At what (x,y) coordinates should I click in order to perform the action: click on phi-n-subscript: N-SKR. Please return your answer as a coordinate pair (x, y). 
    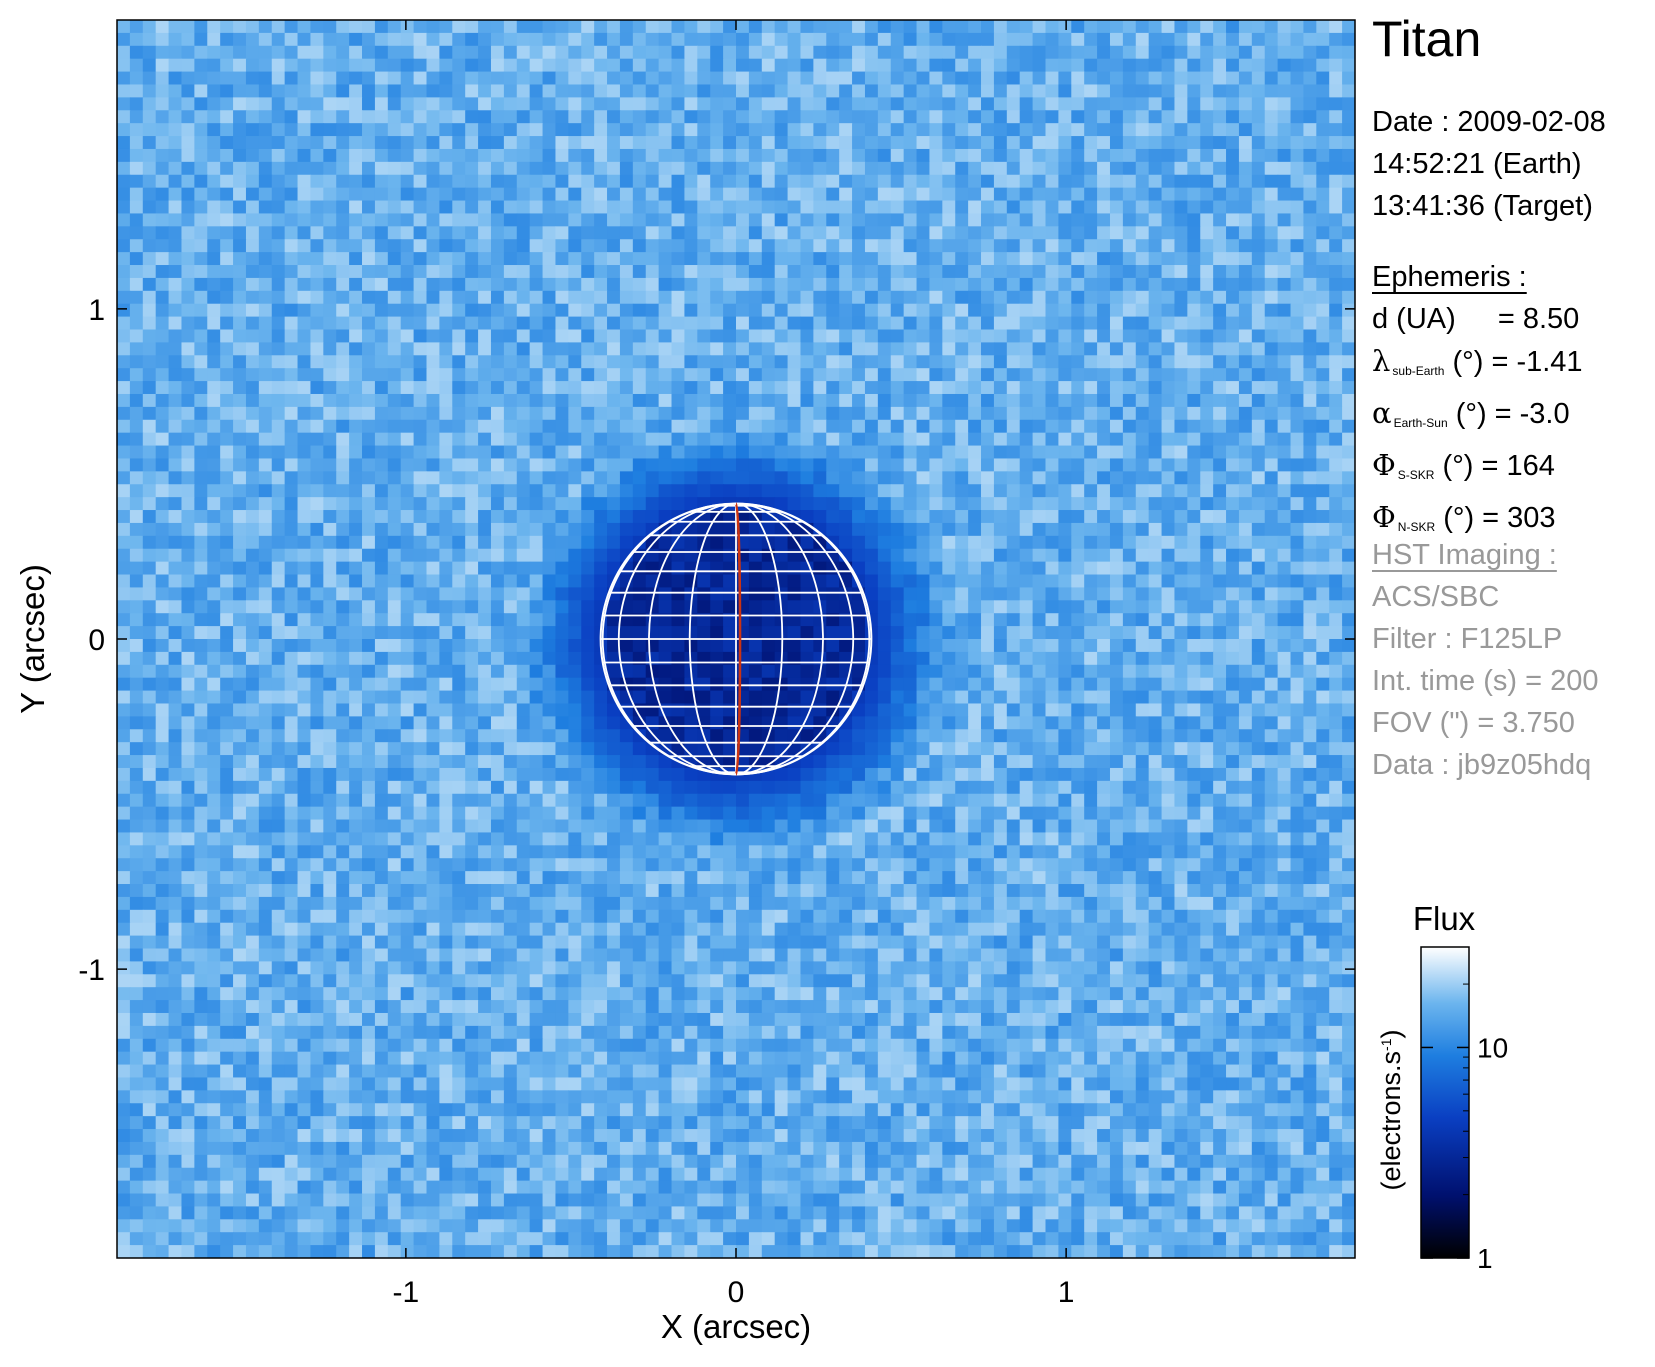
    Looking at the image, I should click on (1416, 527).